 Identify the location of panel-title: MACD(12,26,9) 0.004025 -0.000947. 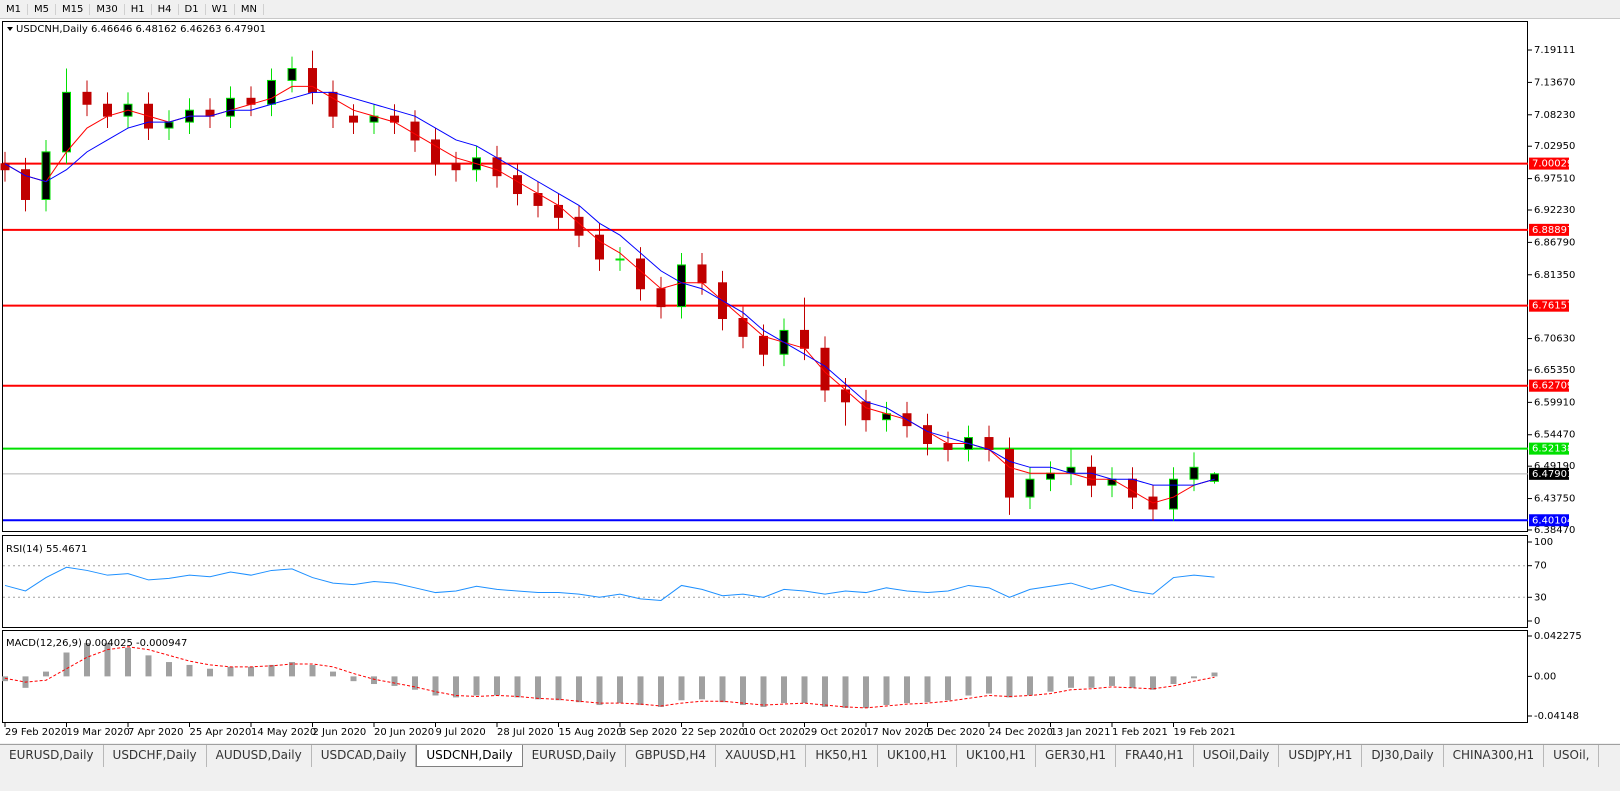
(96, 643).